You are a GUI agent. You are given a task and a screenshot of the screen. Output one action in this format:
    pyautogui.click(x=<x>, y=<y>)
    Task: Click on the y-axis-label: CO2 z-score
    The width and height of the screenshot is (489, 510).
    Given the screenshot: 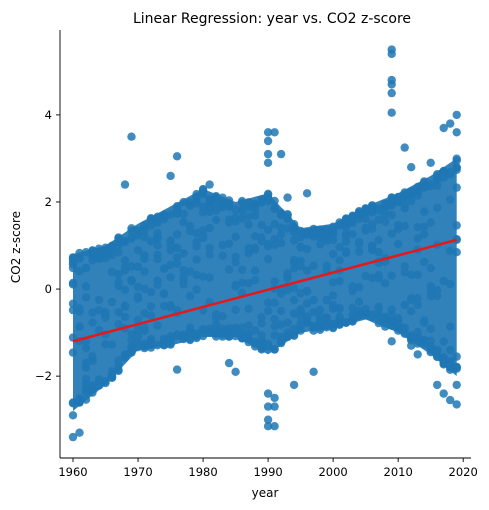 What is the action you would take?
    pyautogui.click(x=16, y=247)
    